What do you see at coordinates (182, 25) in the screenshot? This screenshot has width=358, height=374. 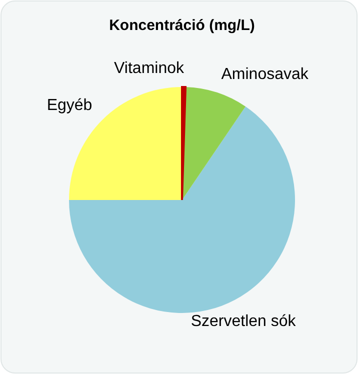 I see `chart-title: Koncentráció (mg/L)` at bounding box center [182, 25].